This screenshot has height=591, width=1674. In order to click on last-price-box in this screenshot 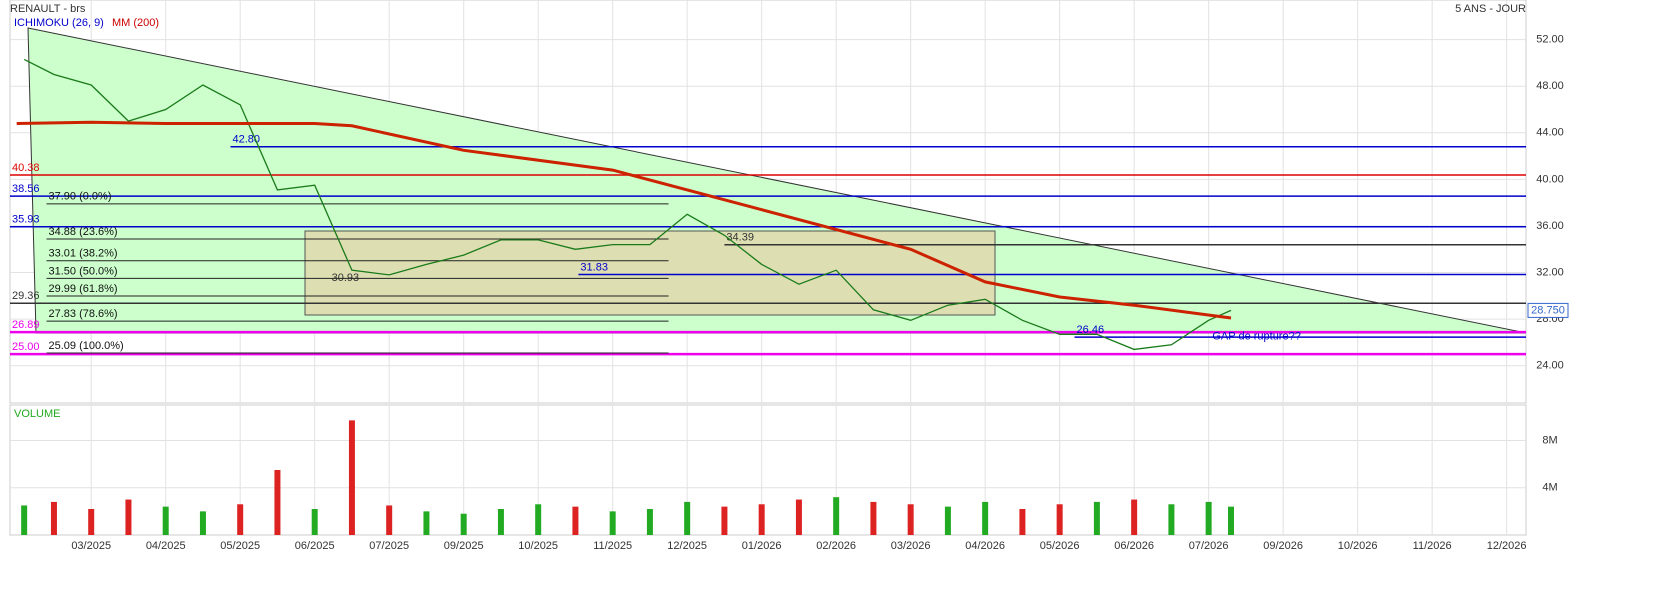, I will do `click(1548, 310)`.